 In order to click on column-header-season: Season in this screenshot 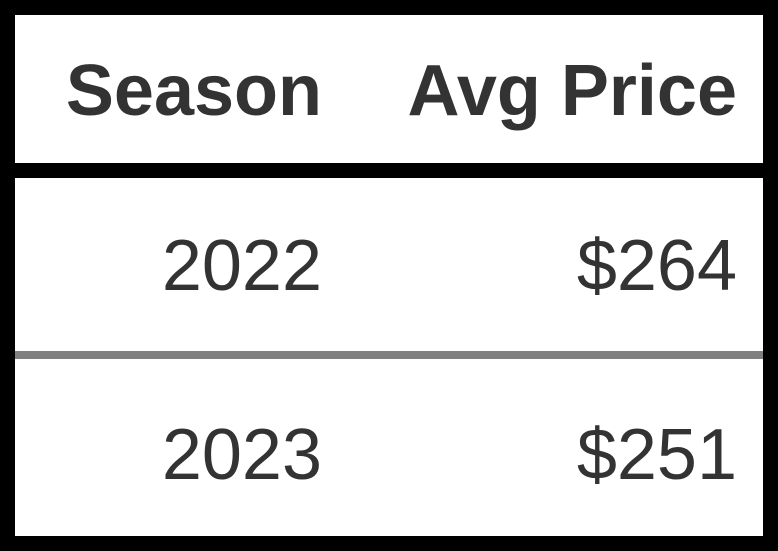, I will do `click(193, 91)`.